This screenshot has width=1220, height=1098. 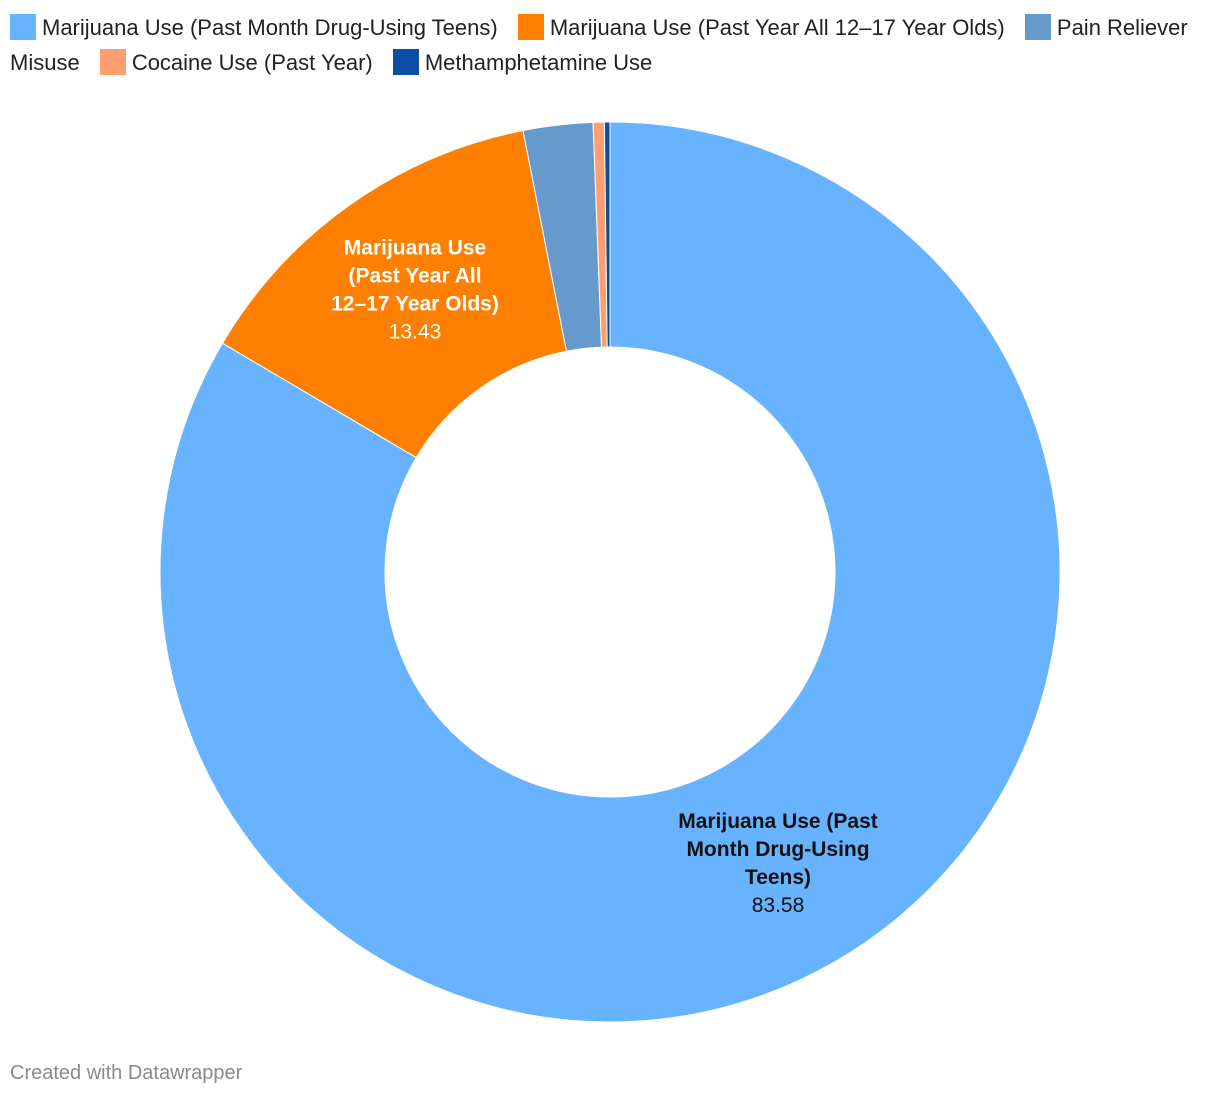 I want to click on legend-label: Cocaine Use (Past Year), so click(x=252, y=62).